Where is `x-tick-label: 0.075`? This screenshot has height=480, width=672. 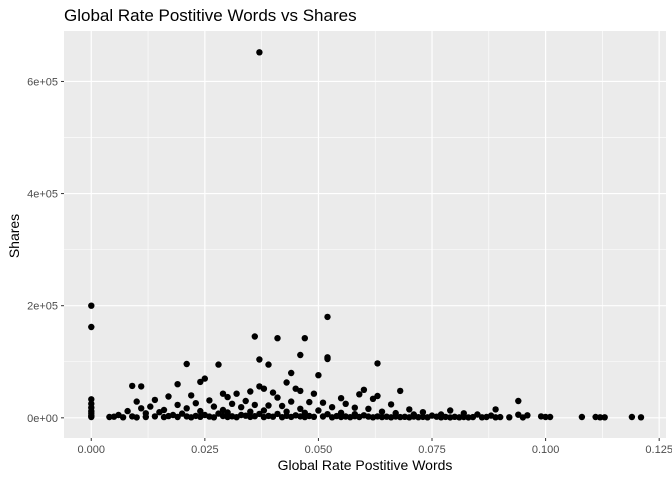 x-tick-label: 0.075 is located at coordinates (432, 450).